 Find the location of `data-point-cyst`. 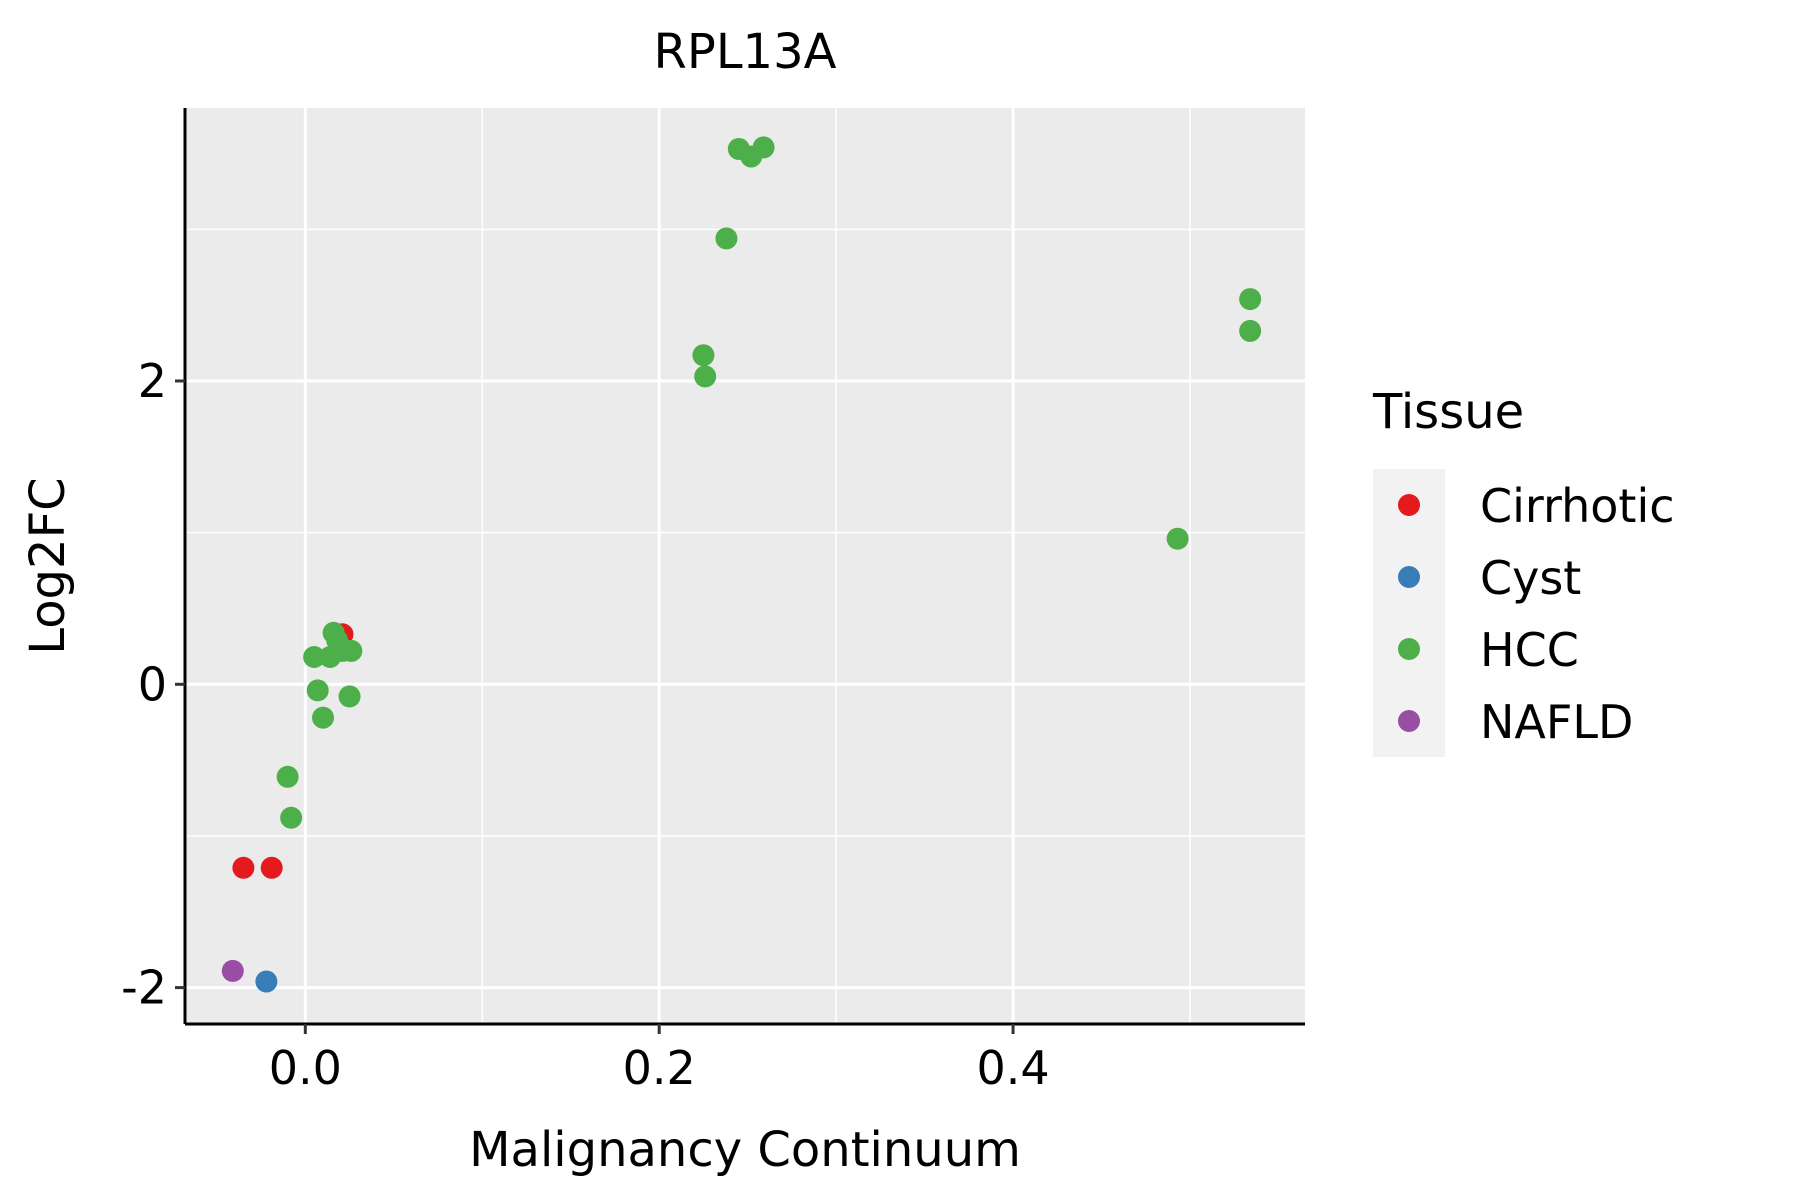

data-point-cyst is located at coordinates (266, 981).